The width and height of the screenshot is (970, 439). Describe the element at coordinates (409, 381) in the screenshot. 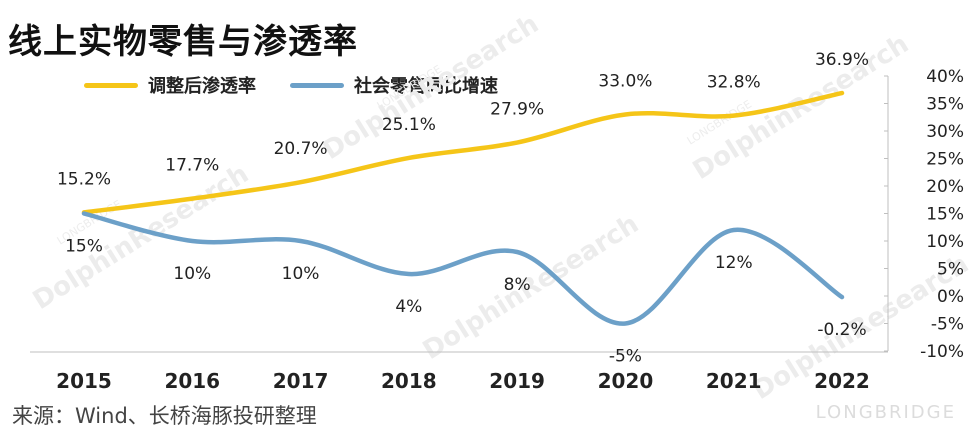

I see `x-tick-label: 2018` at that location.